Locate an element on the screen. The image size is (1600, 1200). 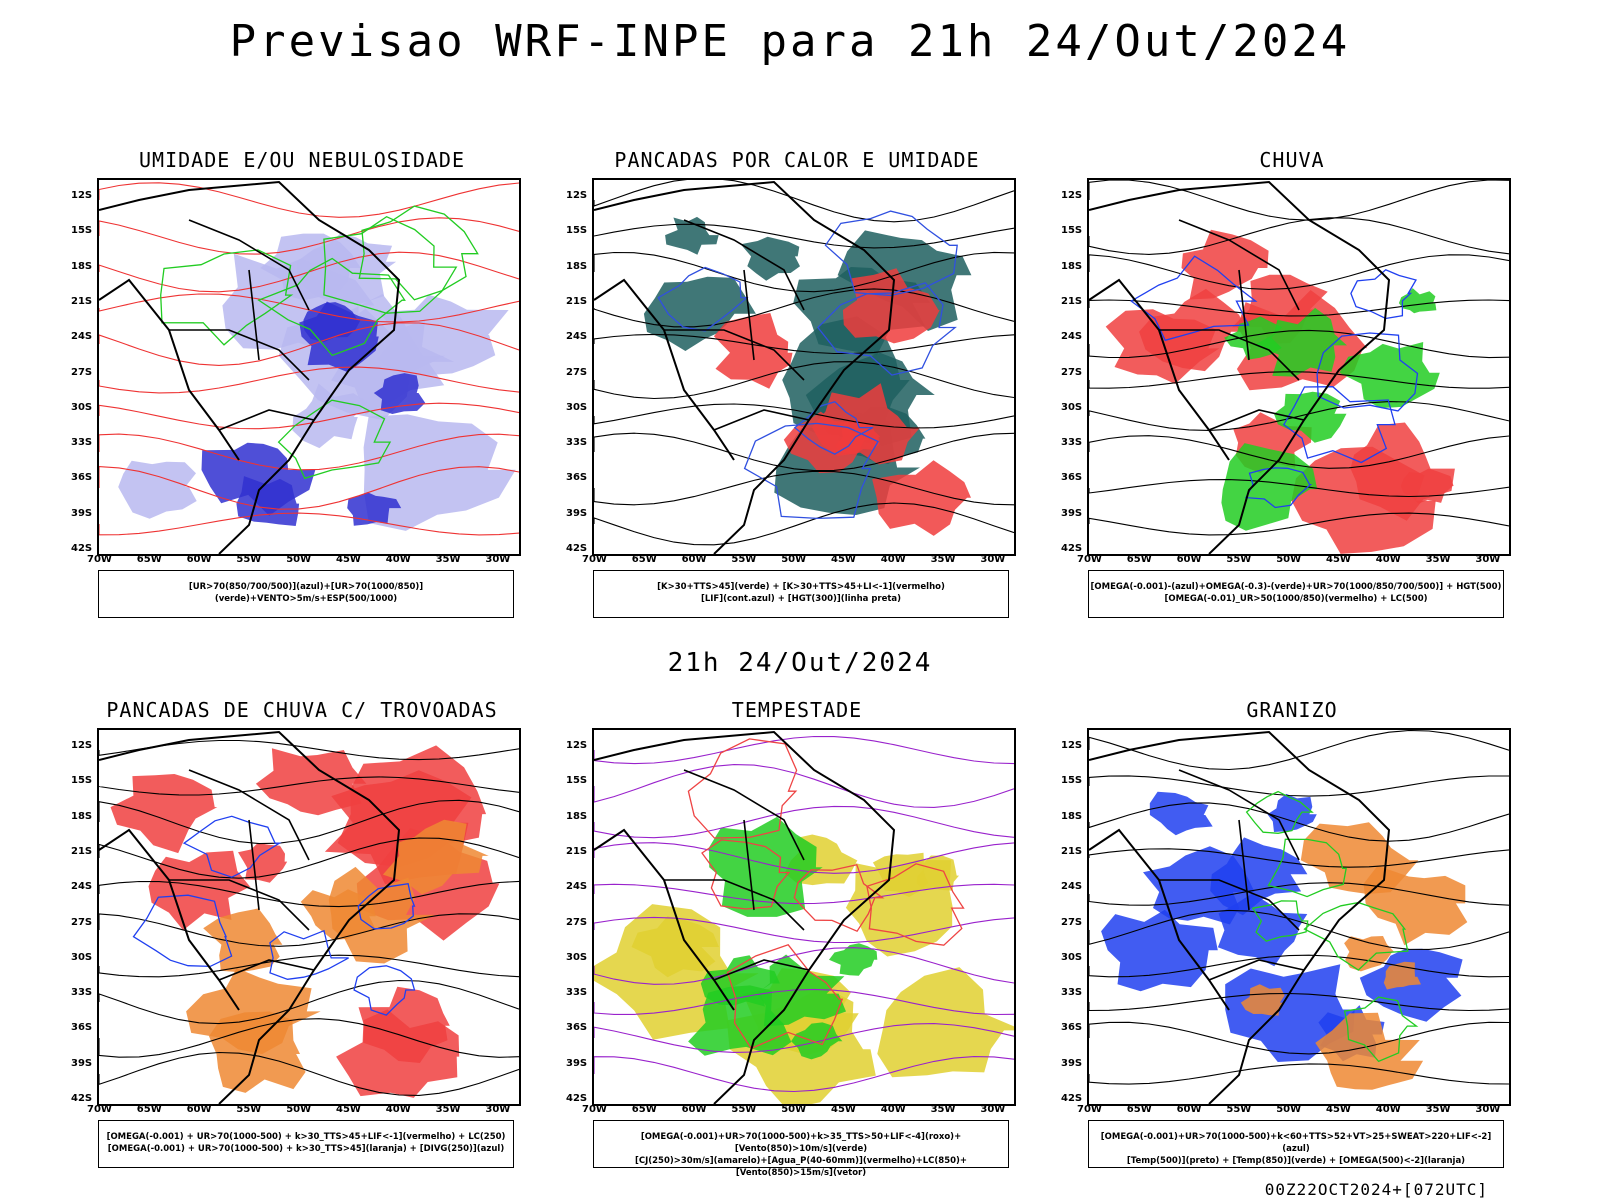
latitude-label: 15S is located at coordinates (577, 781).